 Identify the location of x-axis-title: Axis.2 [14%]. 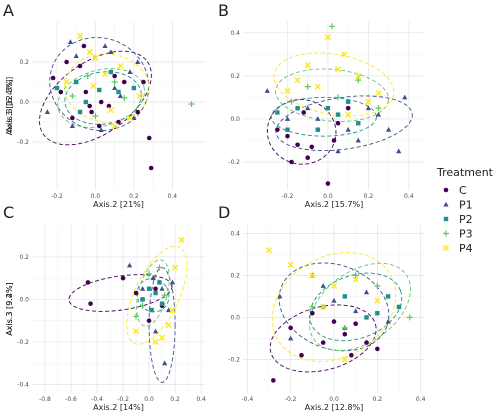
(118, 407).